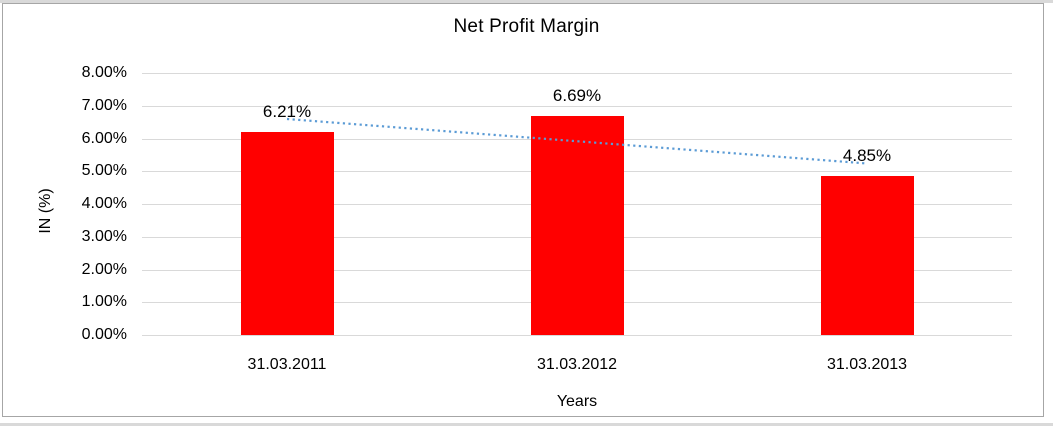 The width and height of the screenshot is (1053, 426). What do you see at coordinates (867, 155) in the screenshot?
I see `data-label: 4.85%` at bounding box center [867, 155].